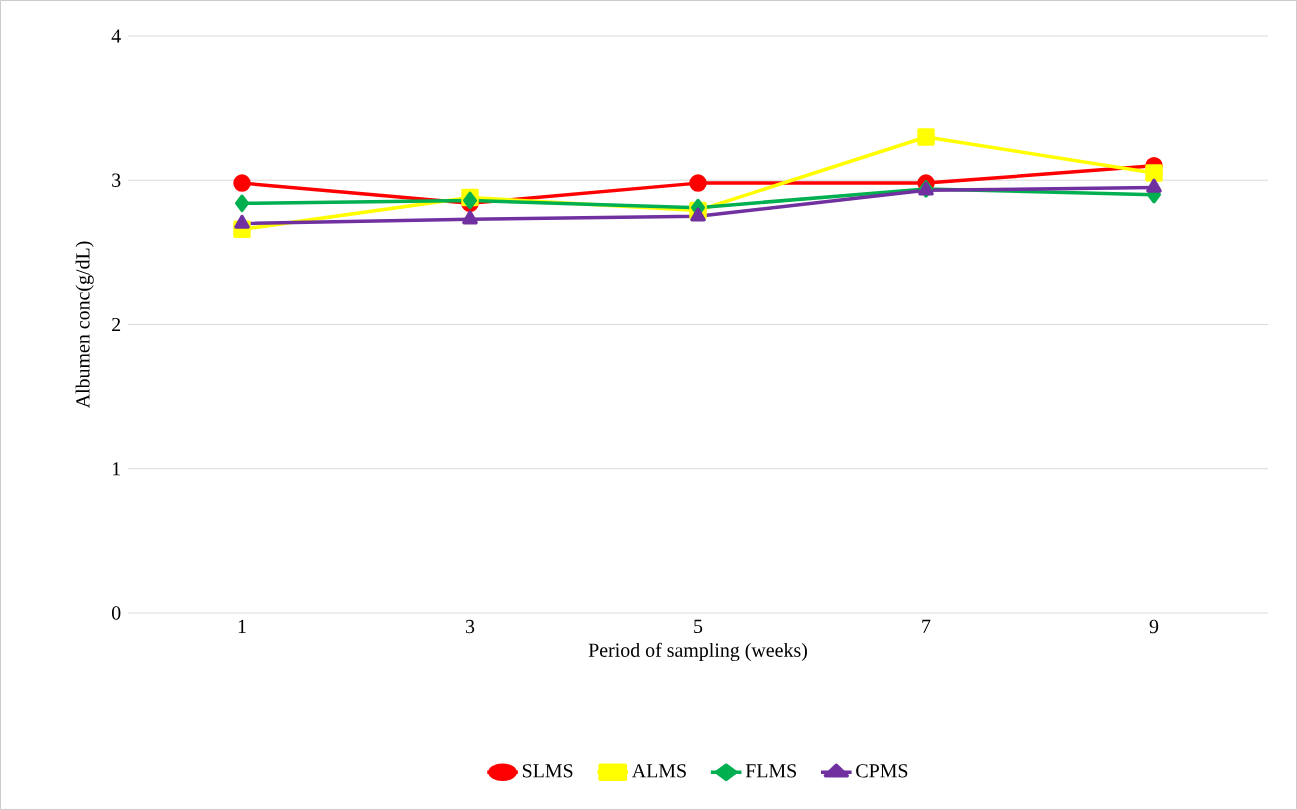 The height and width of the screenshot is (810, 1297). I want to click on y-tick-label: 4, so click(116, 36).